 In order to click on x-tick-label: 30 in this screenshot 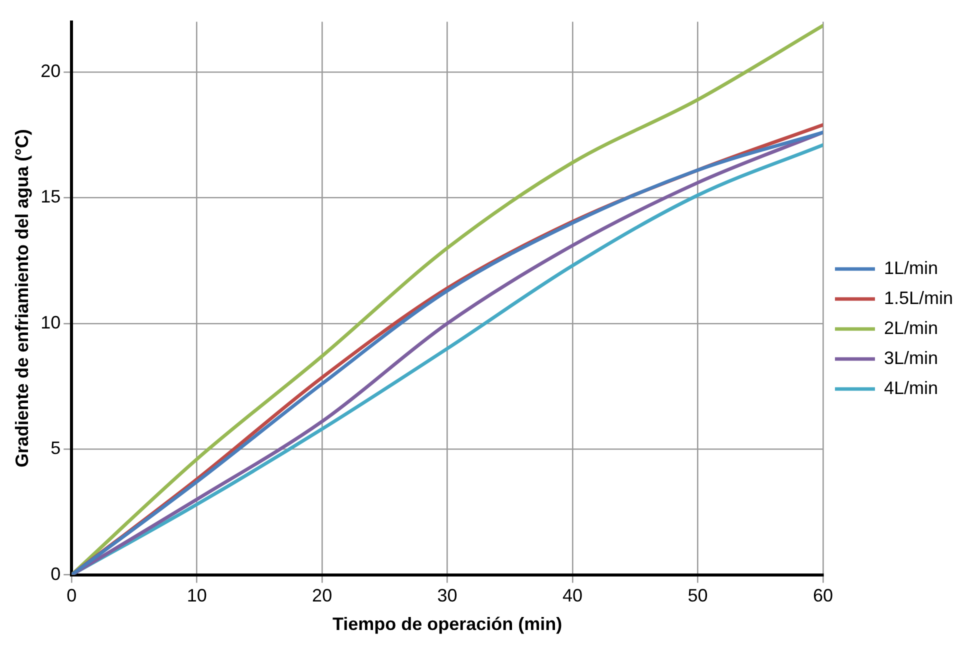, I will do `click(447, 596)`.